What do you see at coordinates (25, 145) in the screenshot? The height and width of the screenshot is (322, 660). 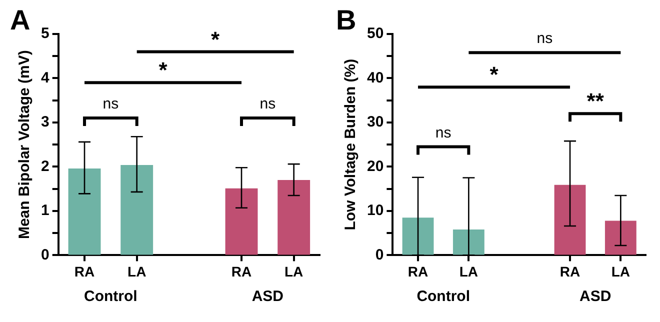 I see `y-axis-title: Mean Bipolar Voltage (mV)` at bounding box center [25, 145].